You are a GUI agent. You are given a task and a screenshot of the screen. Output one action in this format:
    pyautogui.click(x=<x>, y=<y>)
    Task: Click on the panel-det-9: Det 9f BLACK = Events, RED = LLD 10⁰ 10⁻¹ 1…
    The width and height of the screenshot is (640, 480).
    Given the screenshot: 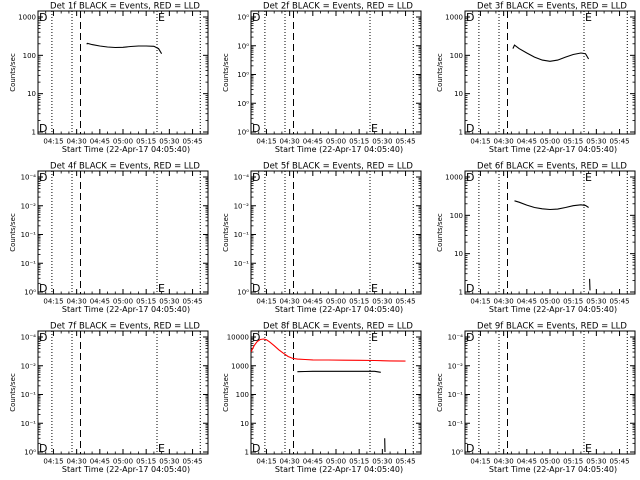 What is the action you would take?
    pyautogui.click(x=536, y=398)
    